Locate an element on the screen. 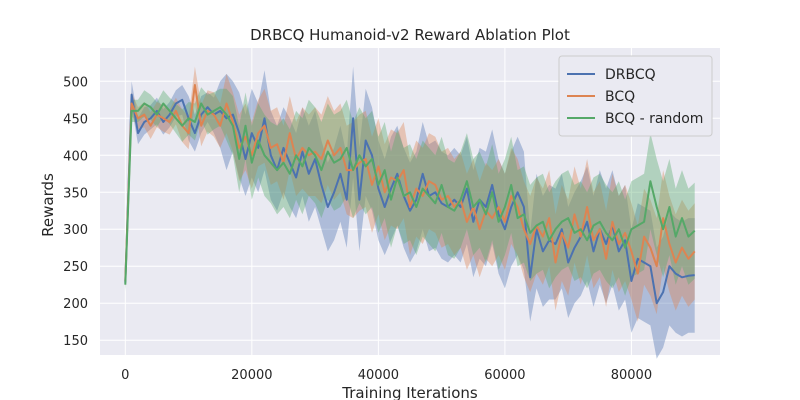  x-tick-label: 40000 is located at coordinates (378, 375).